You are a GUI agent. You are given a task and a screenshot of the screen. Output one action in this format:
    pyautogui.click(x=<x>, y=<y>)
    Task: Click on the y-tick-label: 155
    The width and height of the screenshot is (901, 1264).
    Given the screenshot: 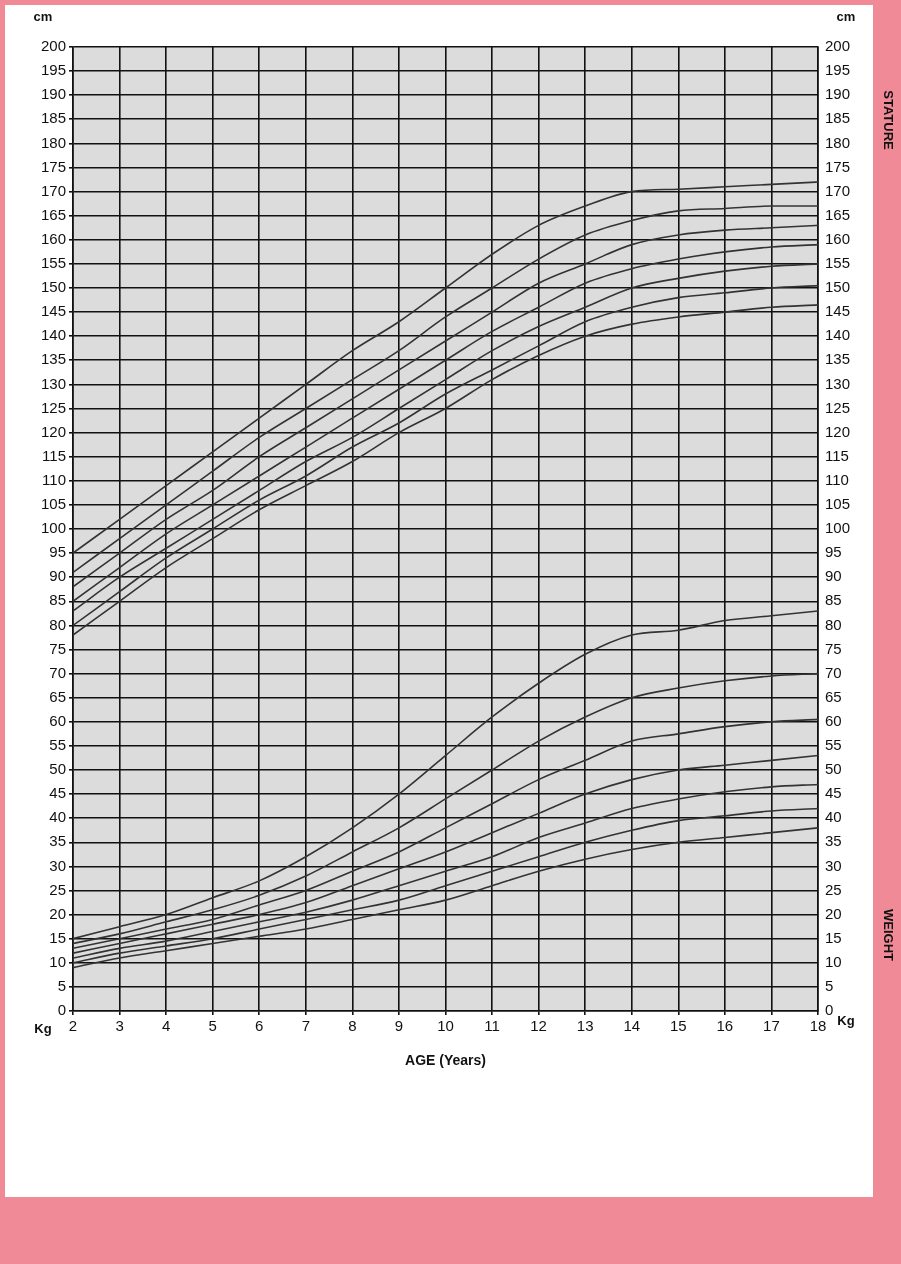 What is the action you would take?
    pyautogui.click(x=53, y=263)
    